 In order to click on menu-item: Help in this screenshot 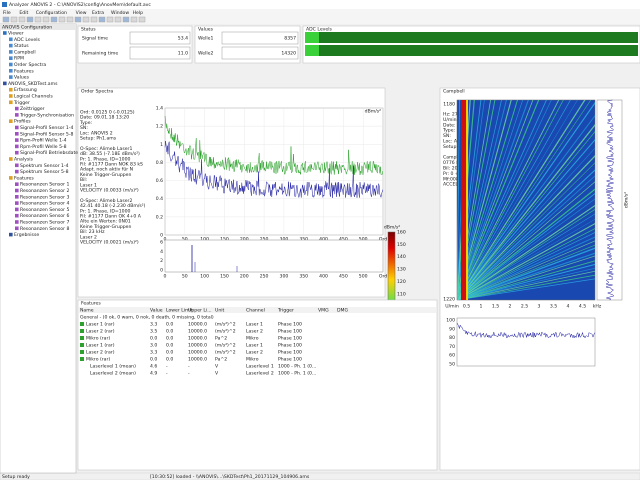, I will do `click(138, 13)`.